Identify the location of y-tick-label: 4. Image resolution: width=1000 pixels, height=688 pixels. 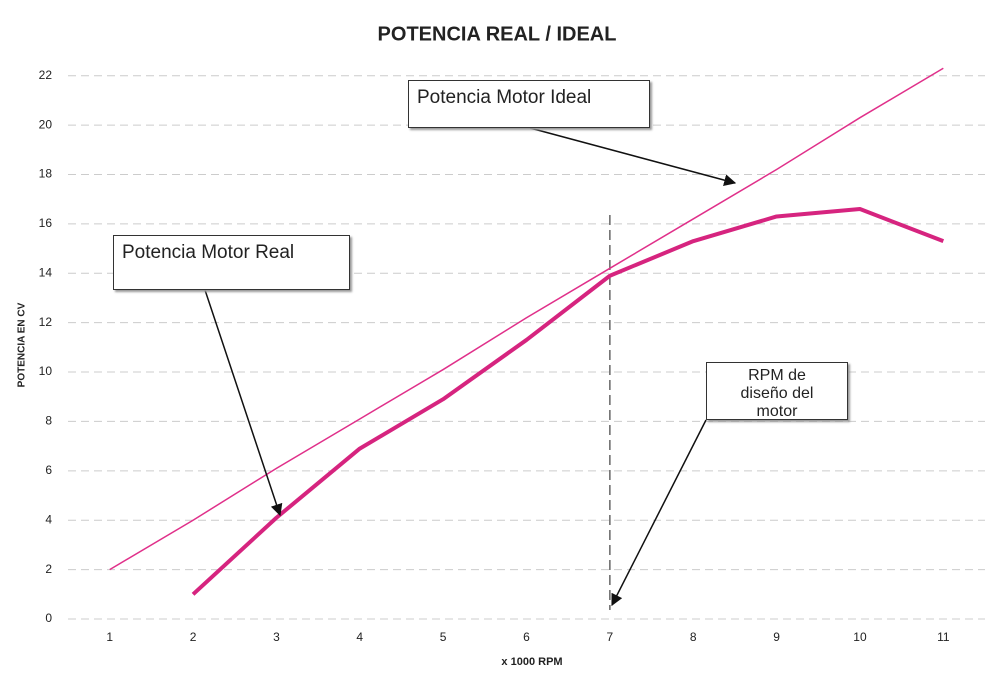
(48, 519).